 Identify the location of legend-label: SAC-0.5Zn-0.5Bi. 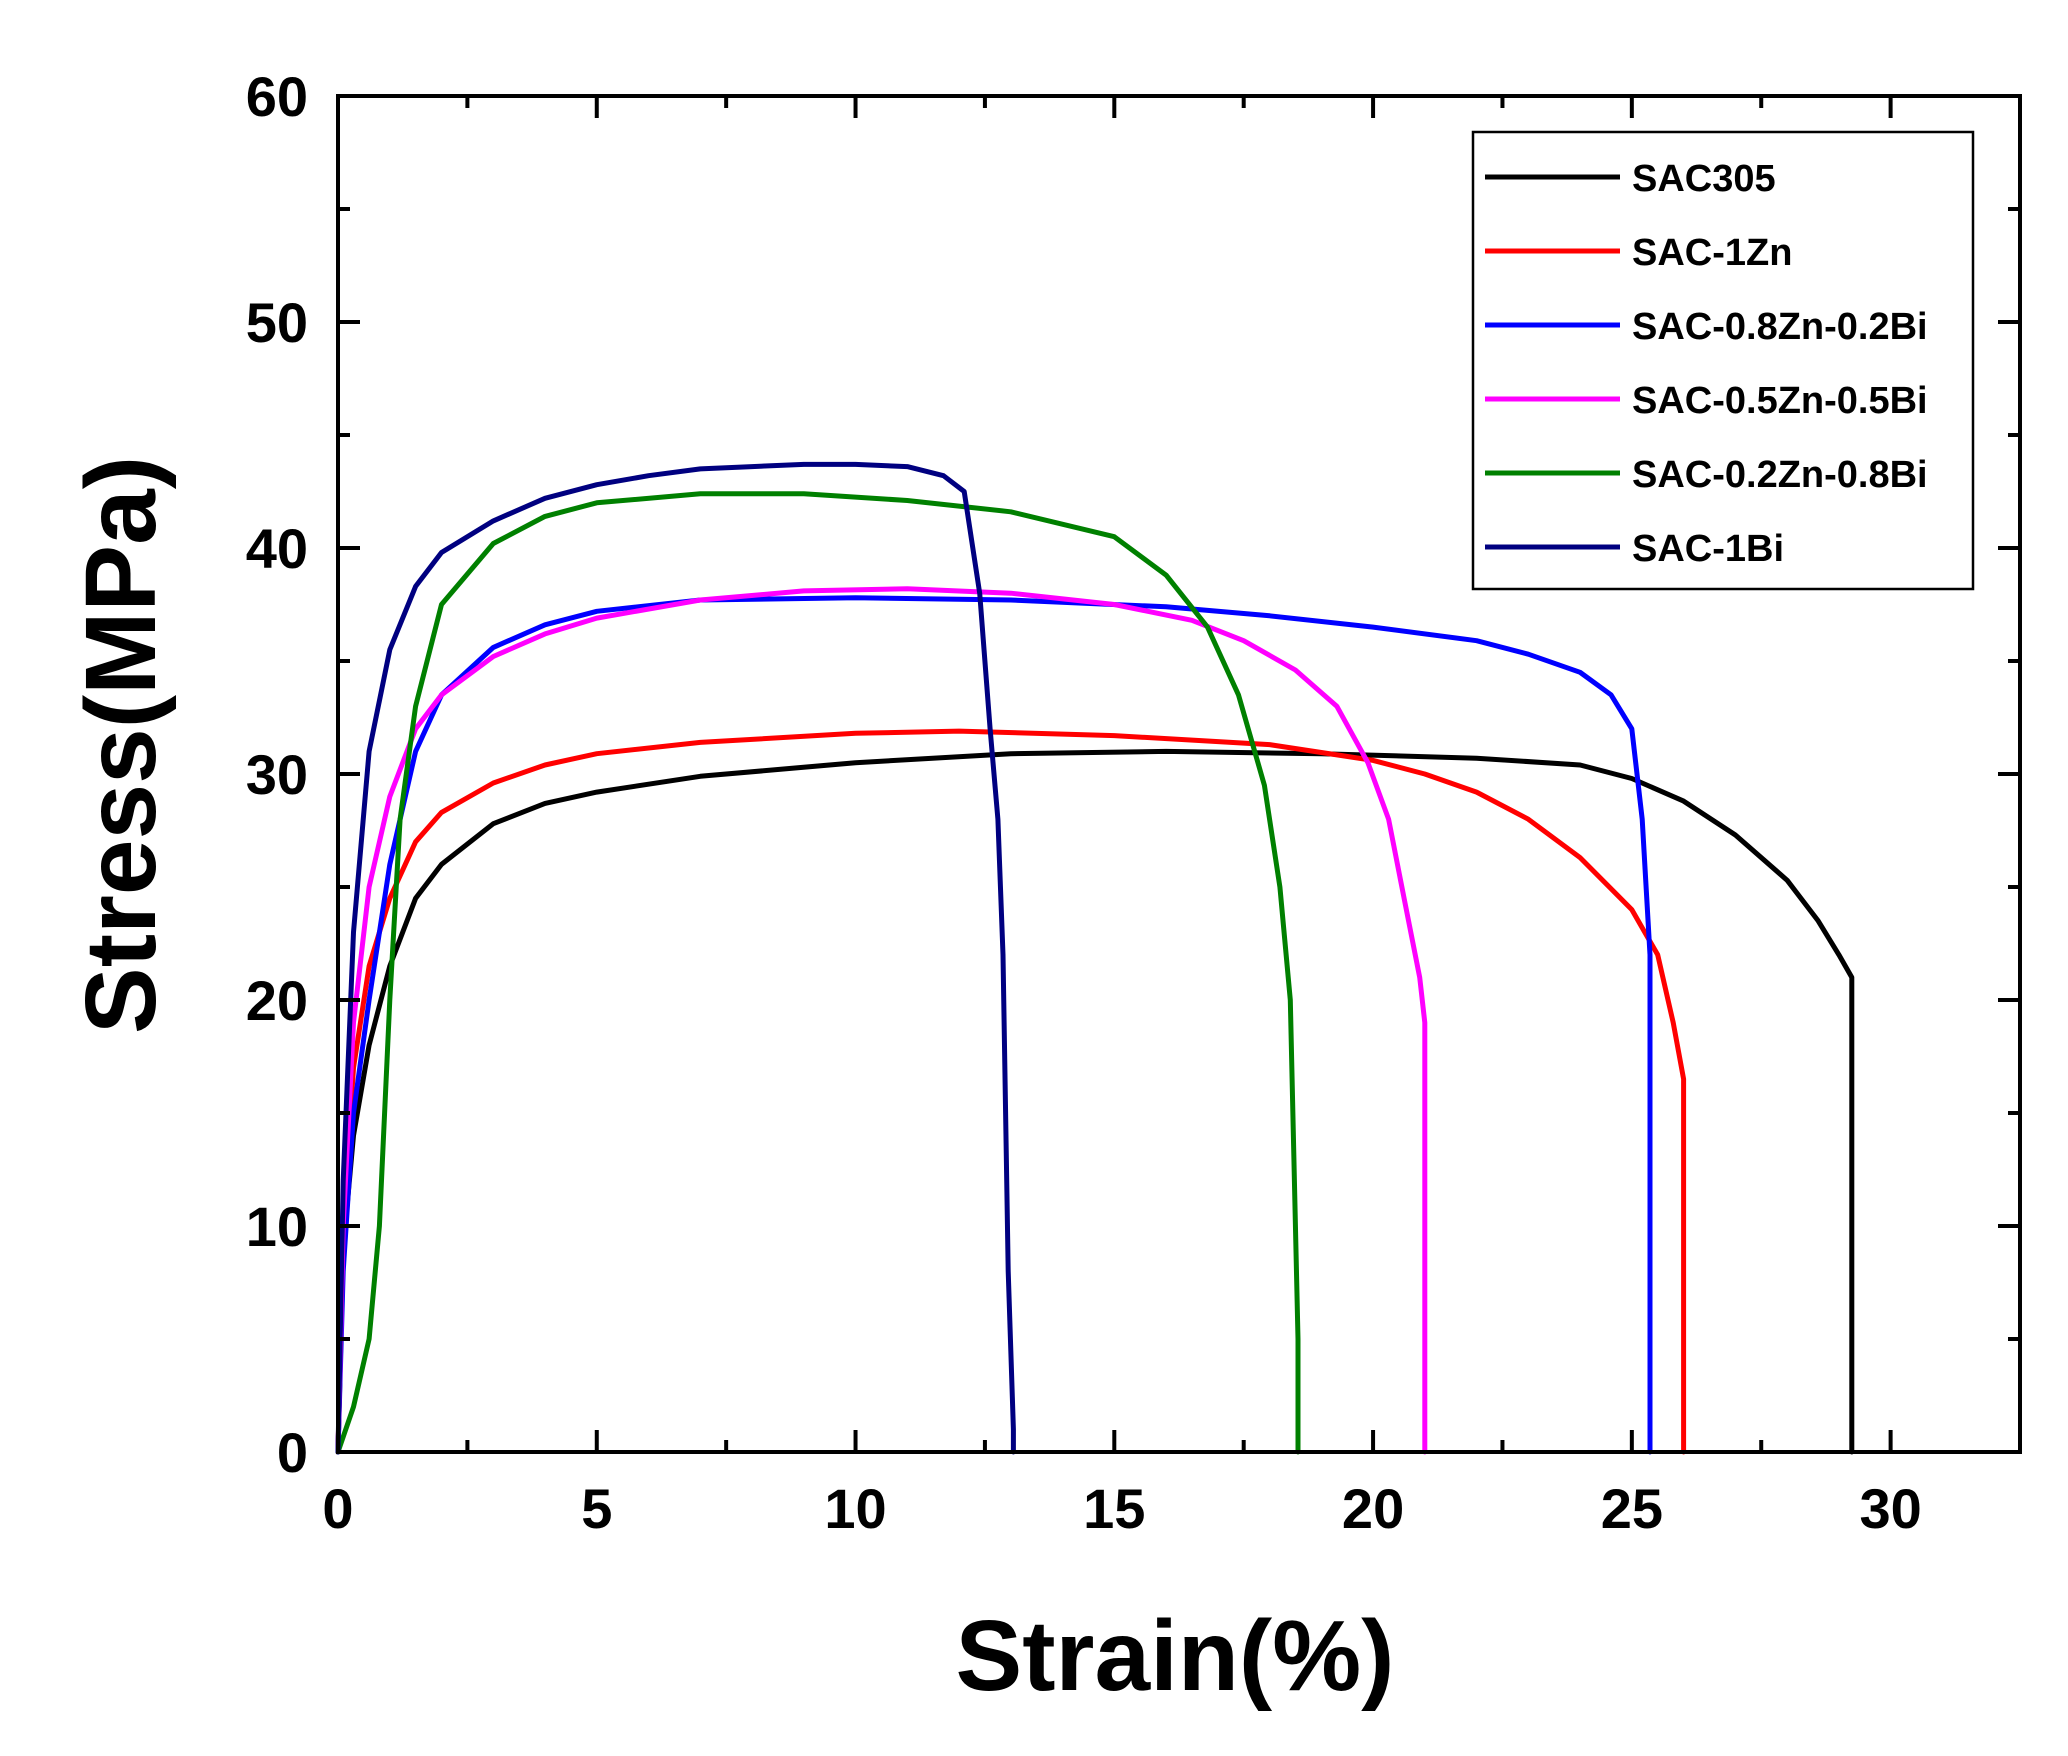
(1780, 401).